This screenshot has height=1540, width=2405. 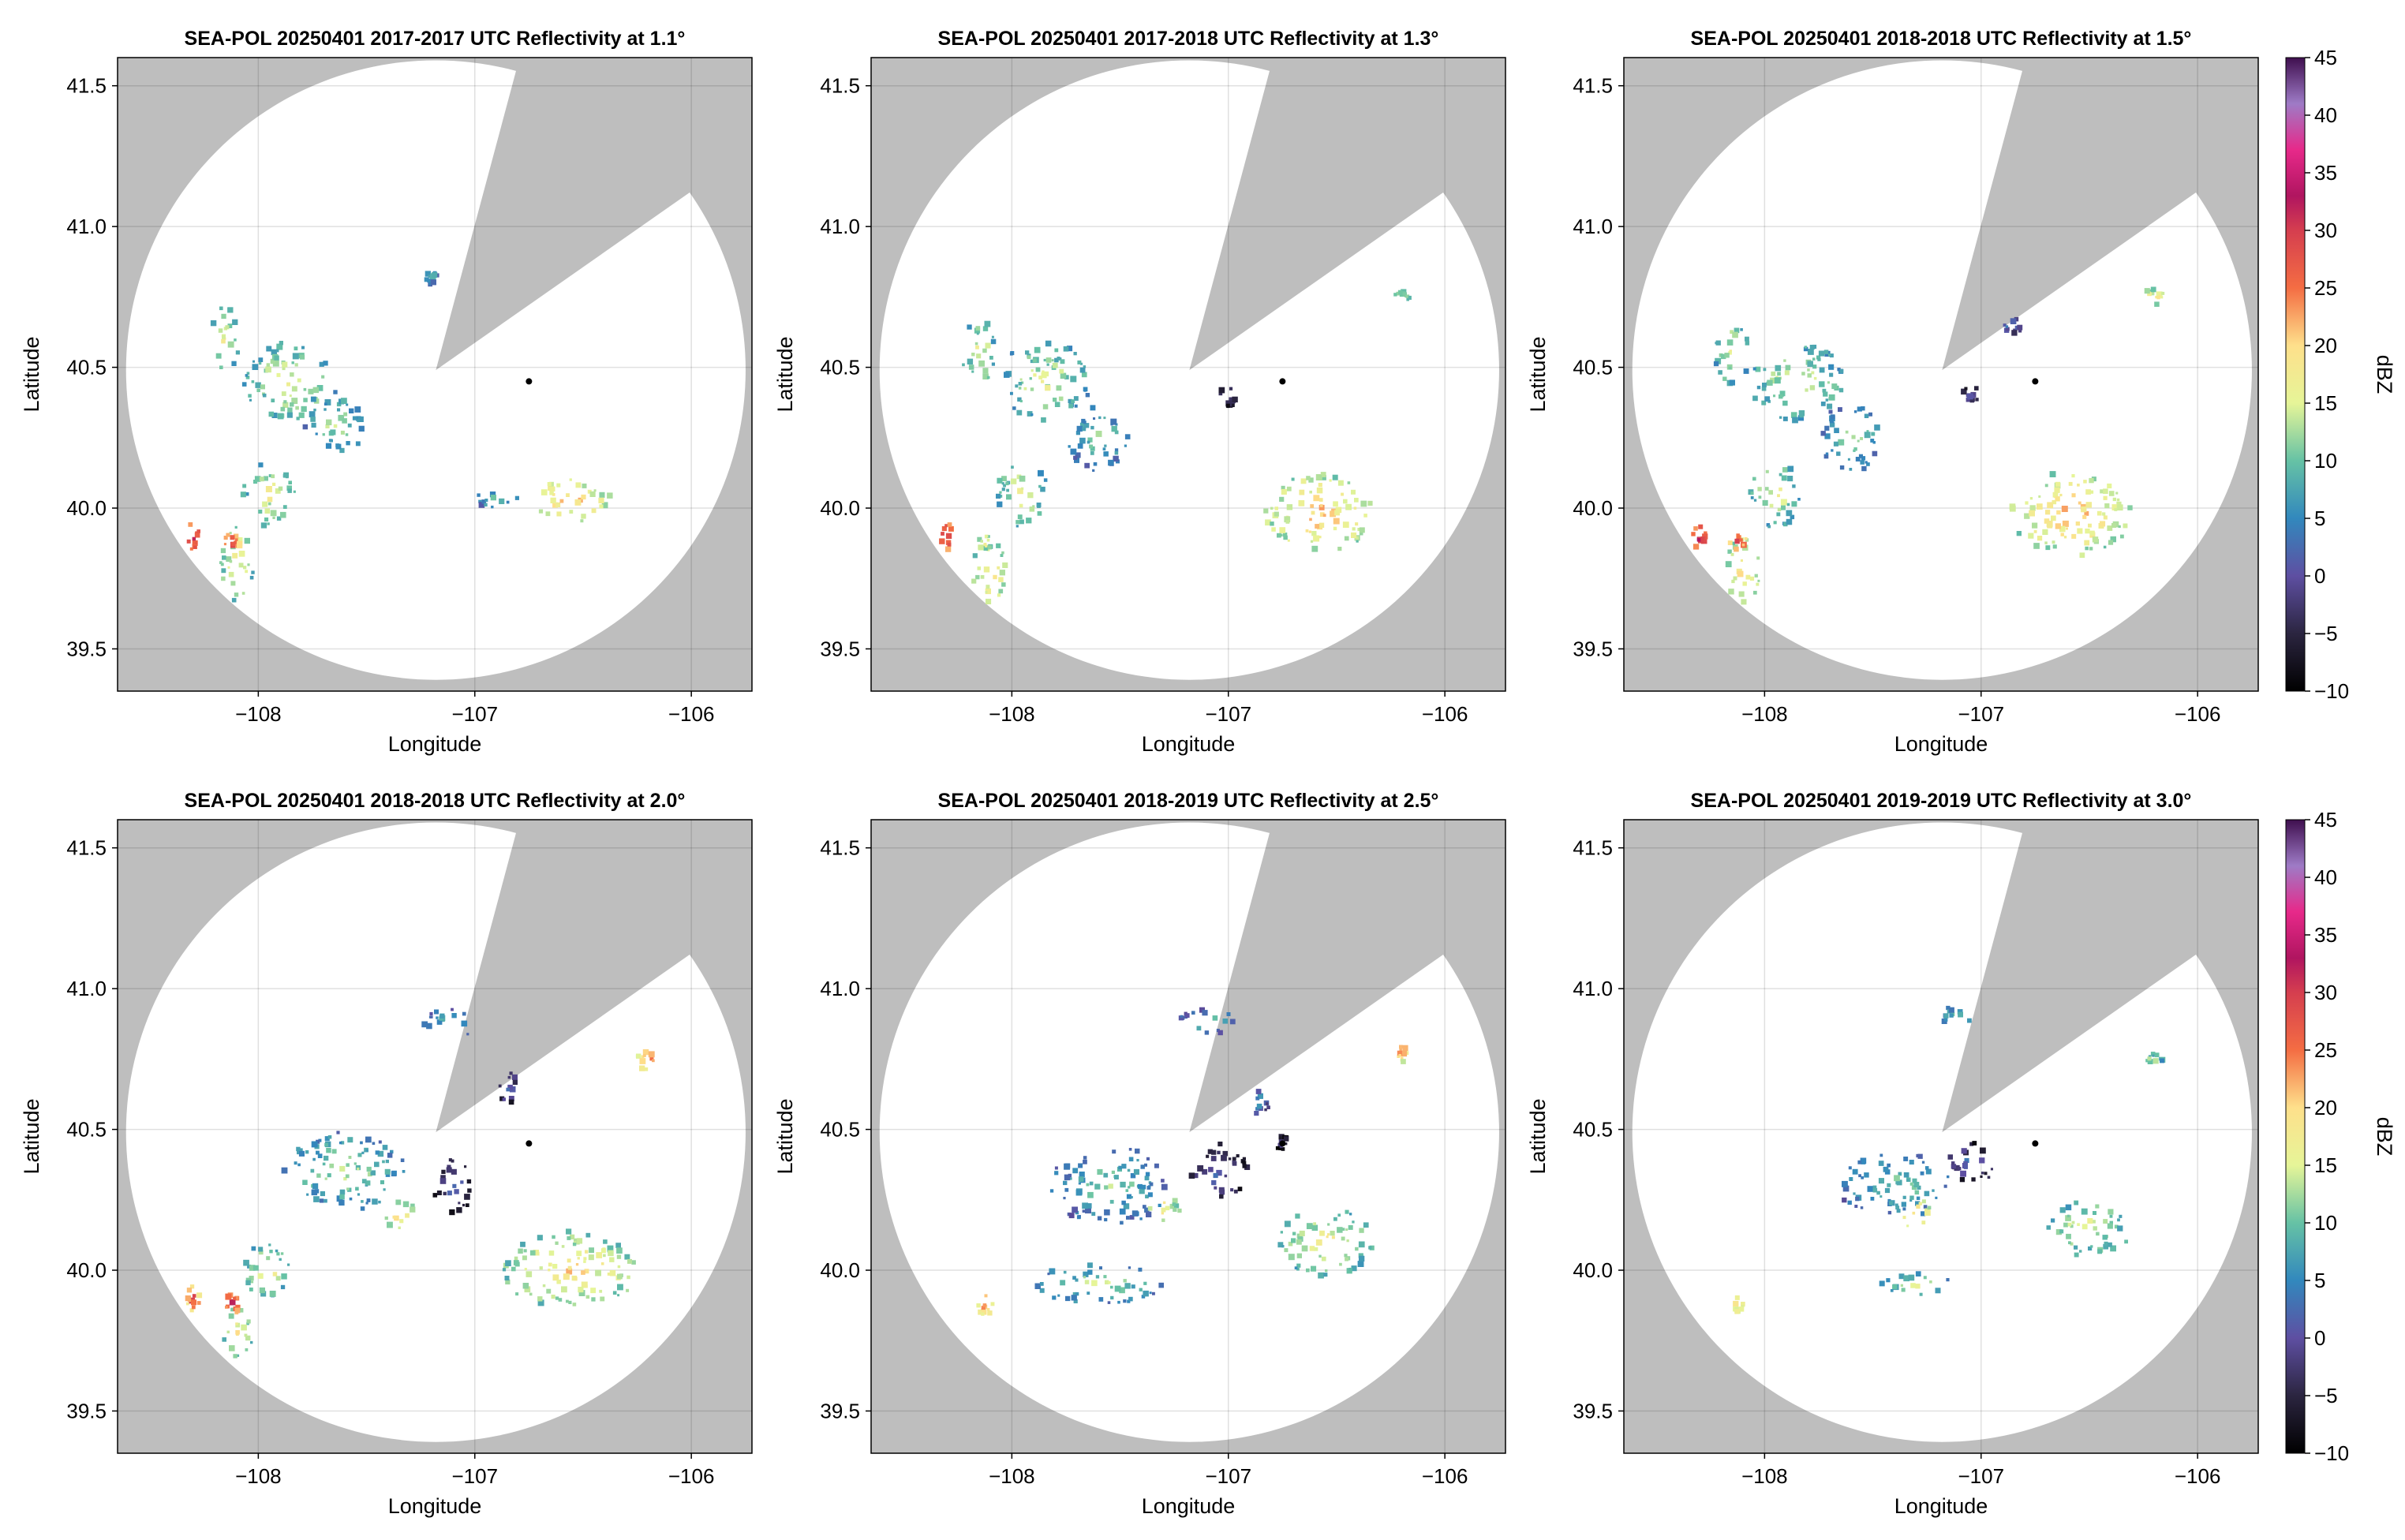 I want to click on radar-site-marker, so click(x=2035, y=1143).